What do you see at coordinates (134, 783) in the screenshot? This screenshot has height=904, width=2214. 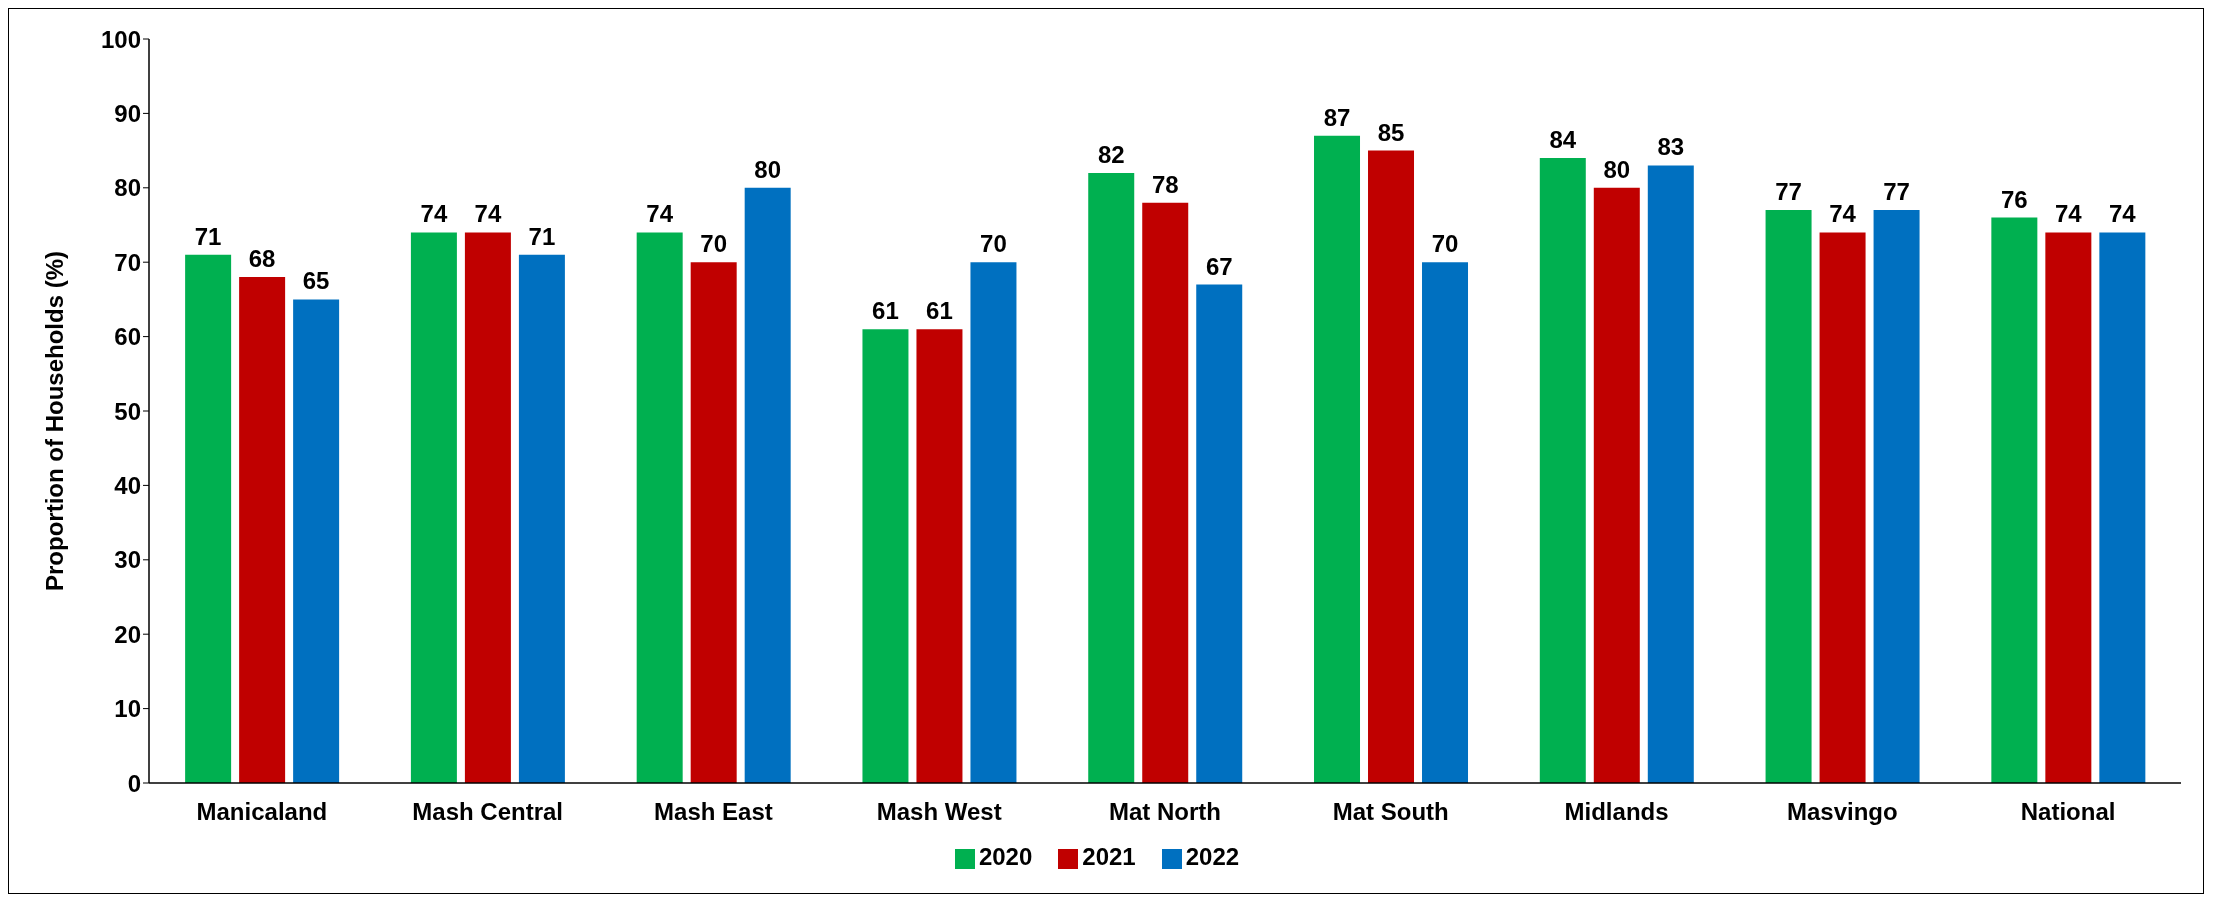 I see `y-tick-label: 0` at bounding box center [134, 783].